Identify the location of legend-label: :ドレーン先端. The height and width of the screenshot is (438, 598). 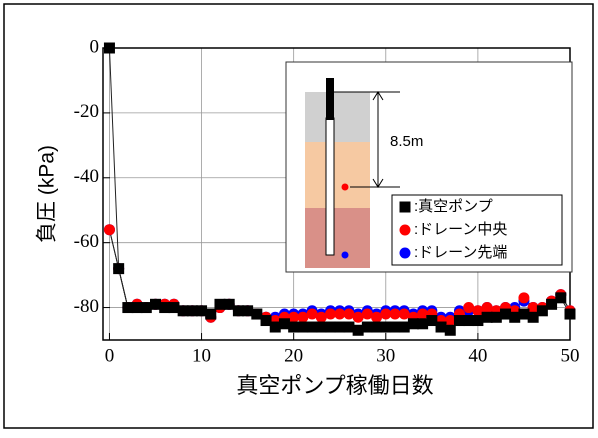
(460, 252).